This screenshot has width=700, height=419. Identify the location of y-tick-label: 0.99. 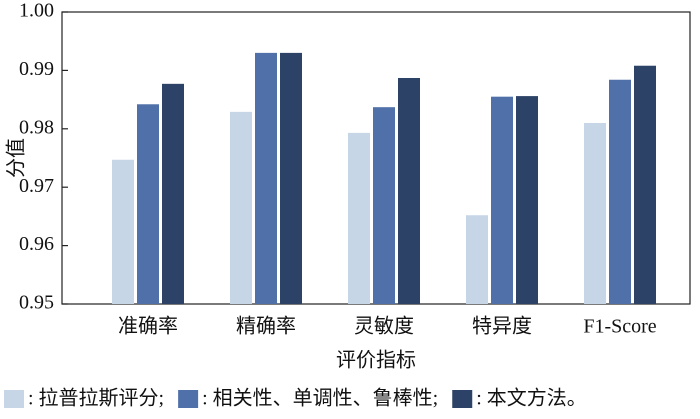
(36, 69).